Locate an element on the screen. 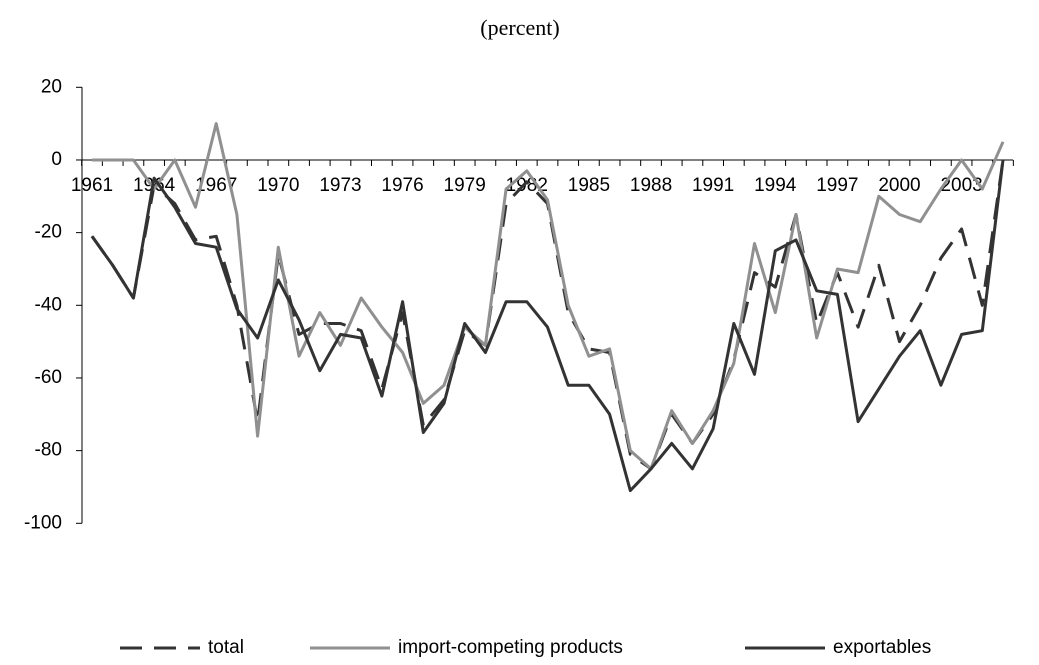  y-tick-label: 20 is located at coordinates (51, 86).